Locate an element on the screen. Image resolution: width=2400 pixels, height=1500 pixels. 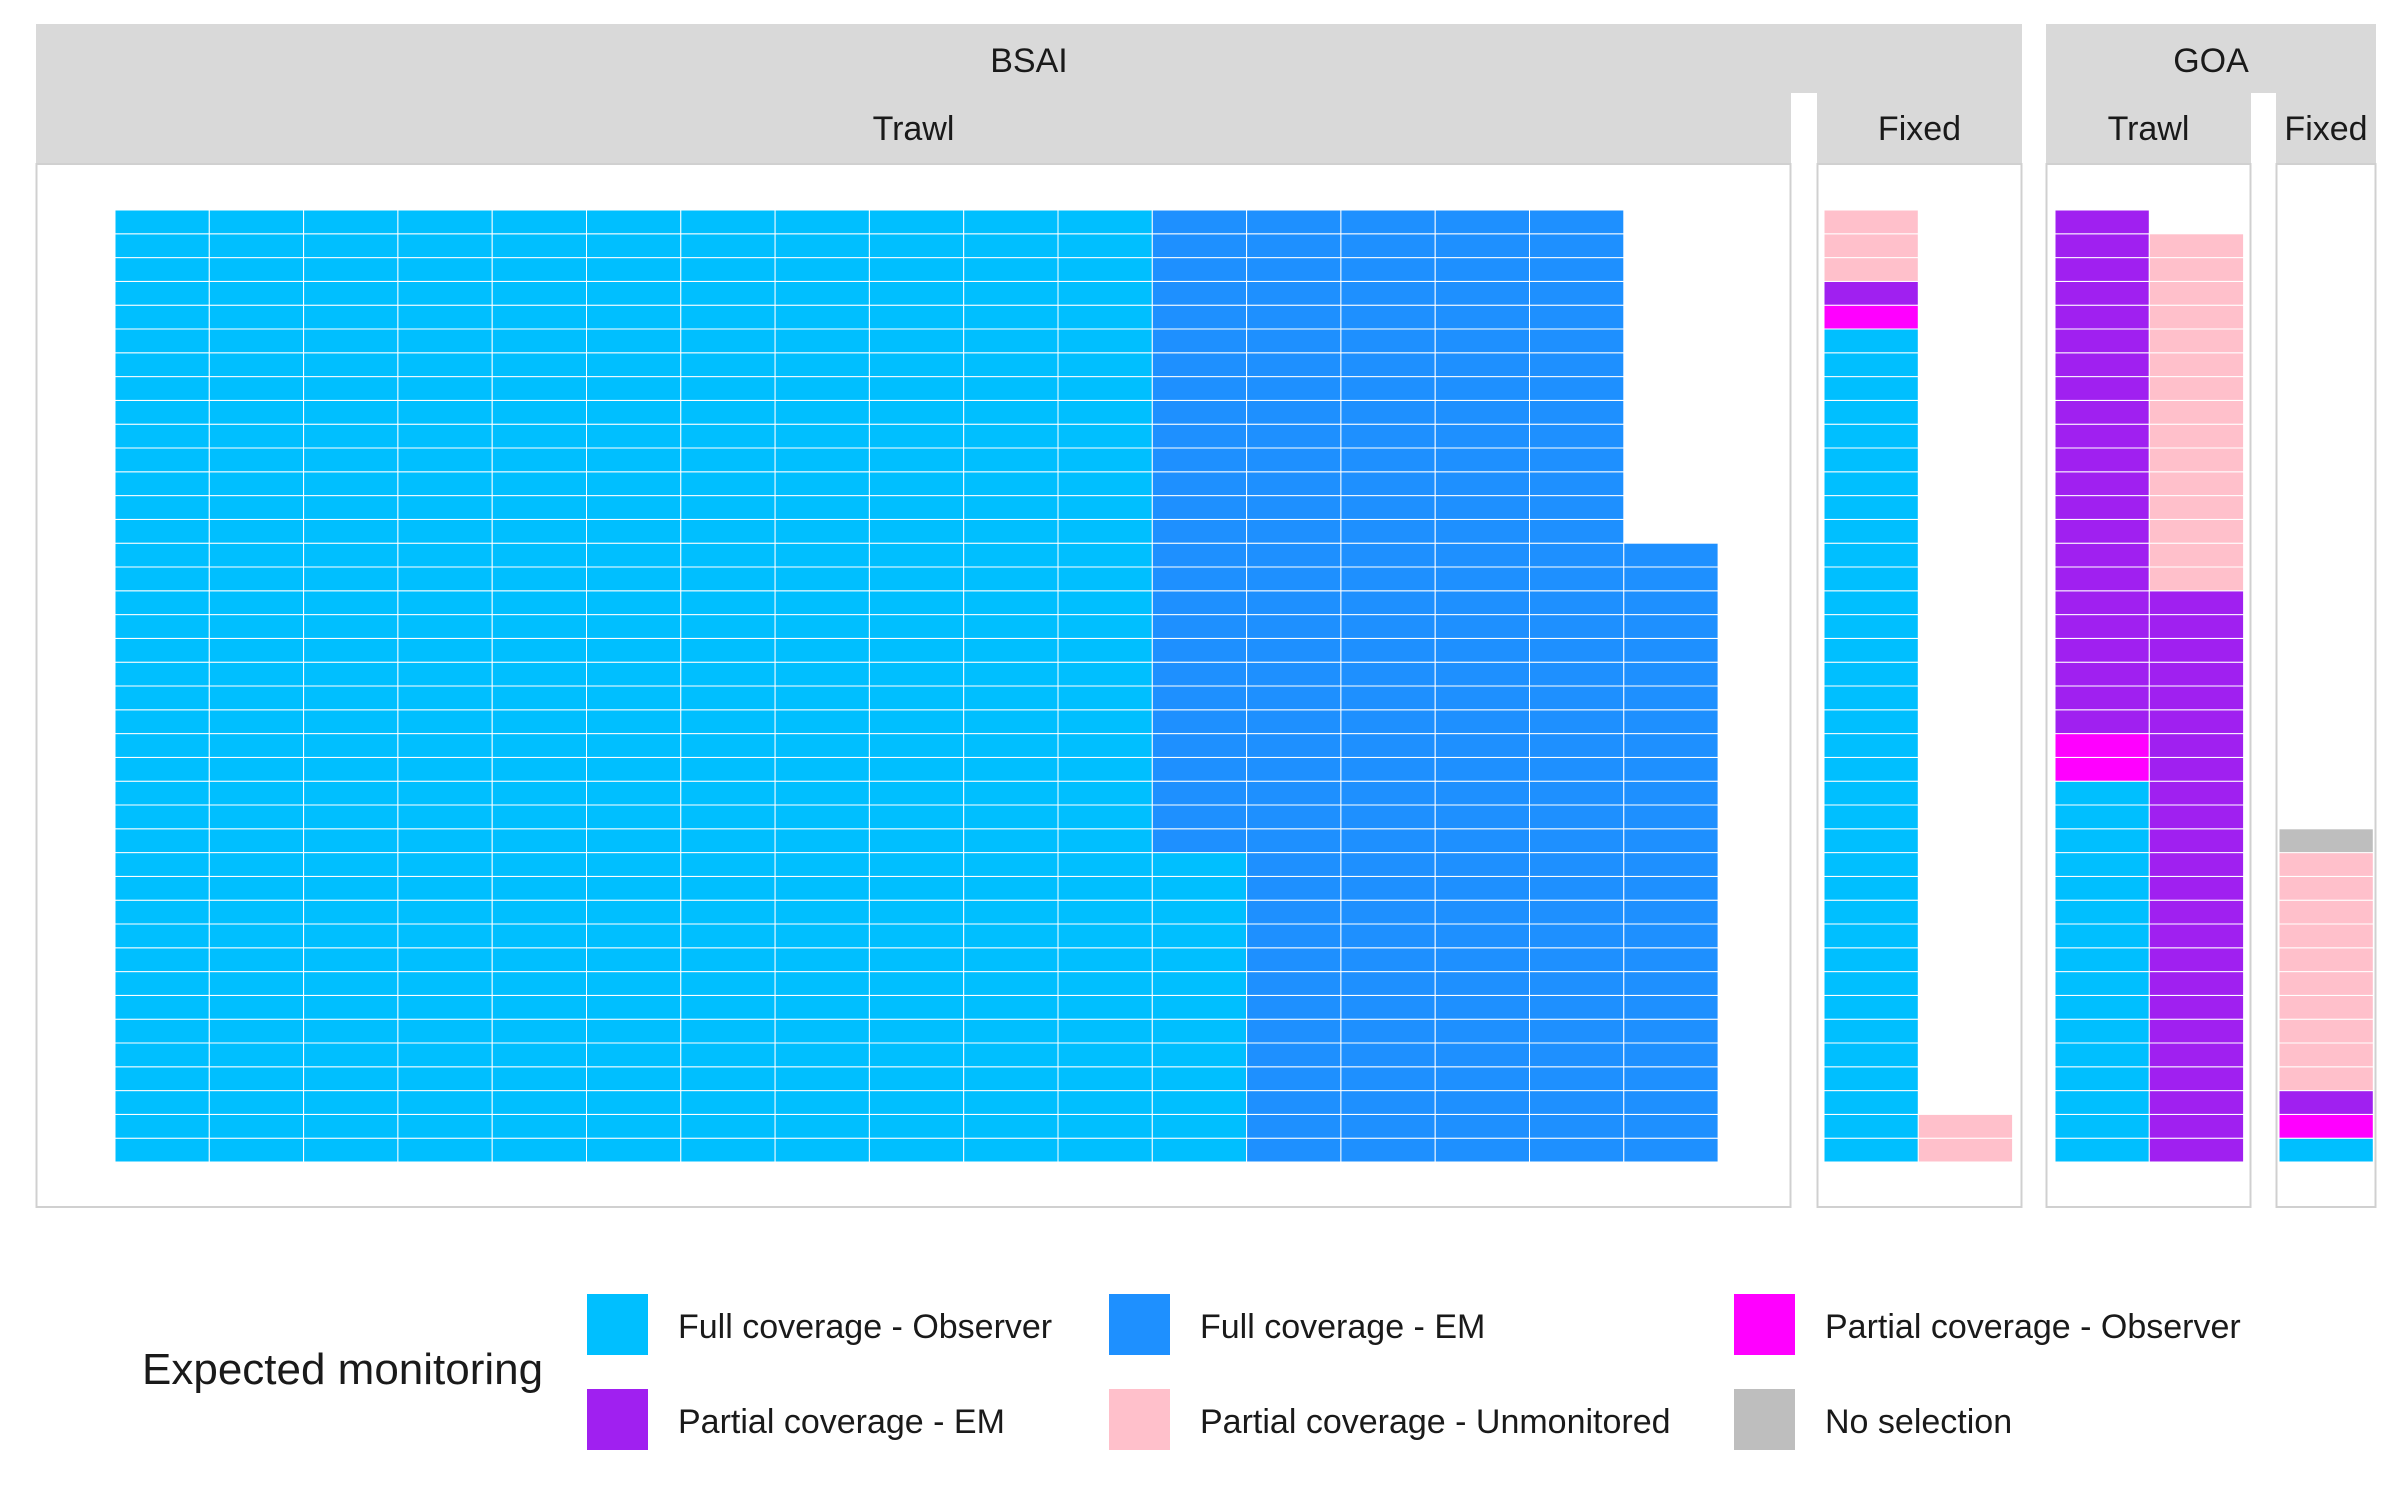
waffle-cells-goa-fixed is located at coordinates (2326, 995).